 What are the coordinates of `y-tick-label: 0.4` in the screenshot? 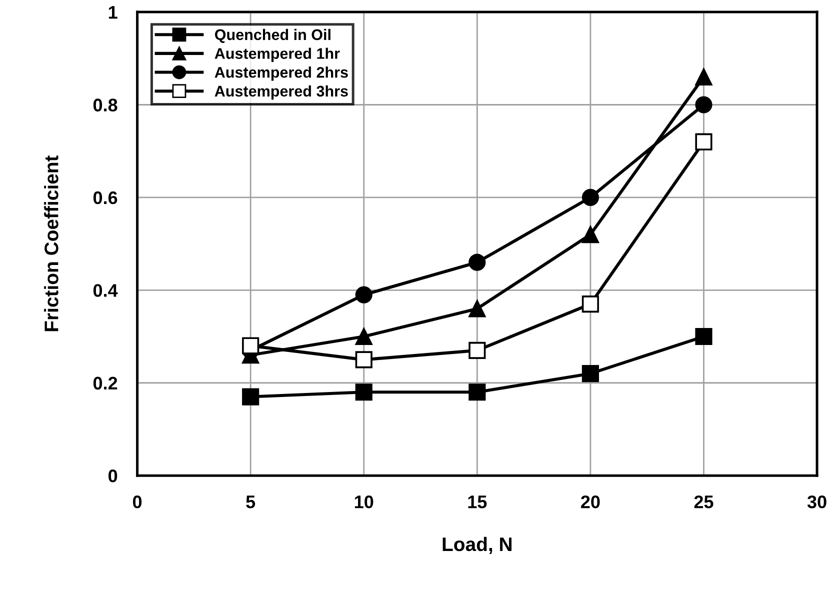 It's located at (105, 290).